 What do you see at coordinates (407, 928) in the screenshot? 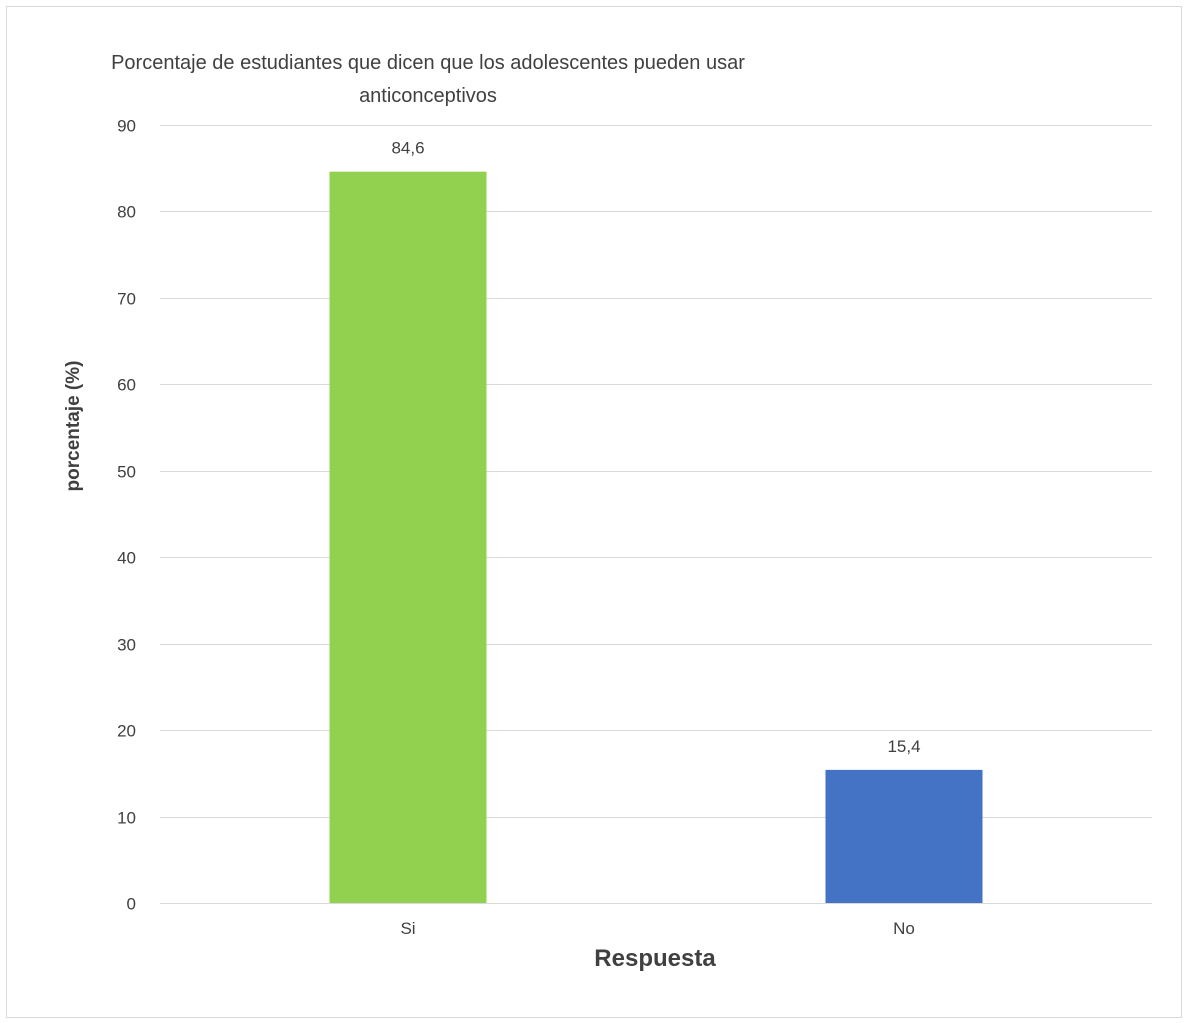
I see `x-tick-label-si: Si` at bounding box center [407, 928].